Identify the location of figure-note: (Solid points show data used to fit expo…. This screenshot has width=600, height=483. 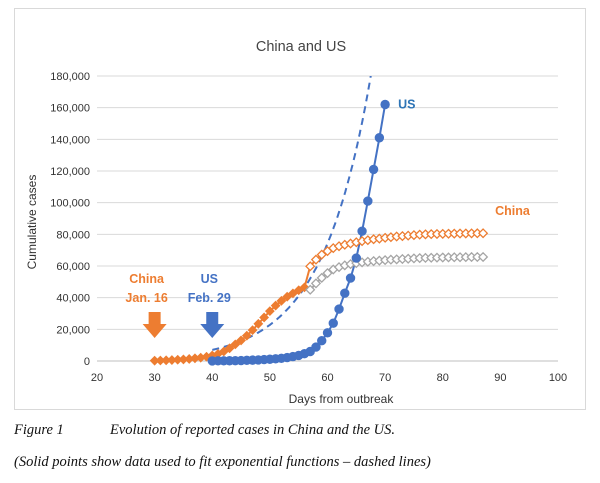
(222, 462).